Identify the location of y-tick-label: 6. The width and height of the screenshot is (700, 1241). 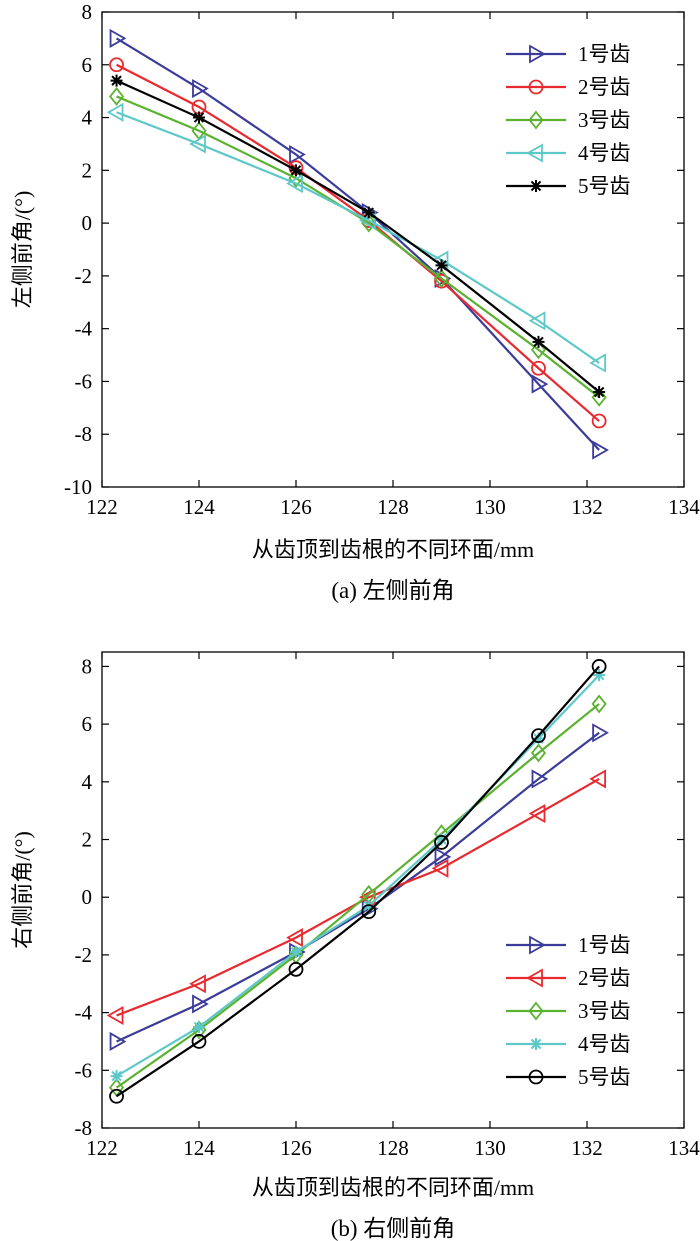
(87, 724).